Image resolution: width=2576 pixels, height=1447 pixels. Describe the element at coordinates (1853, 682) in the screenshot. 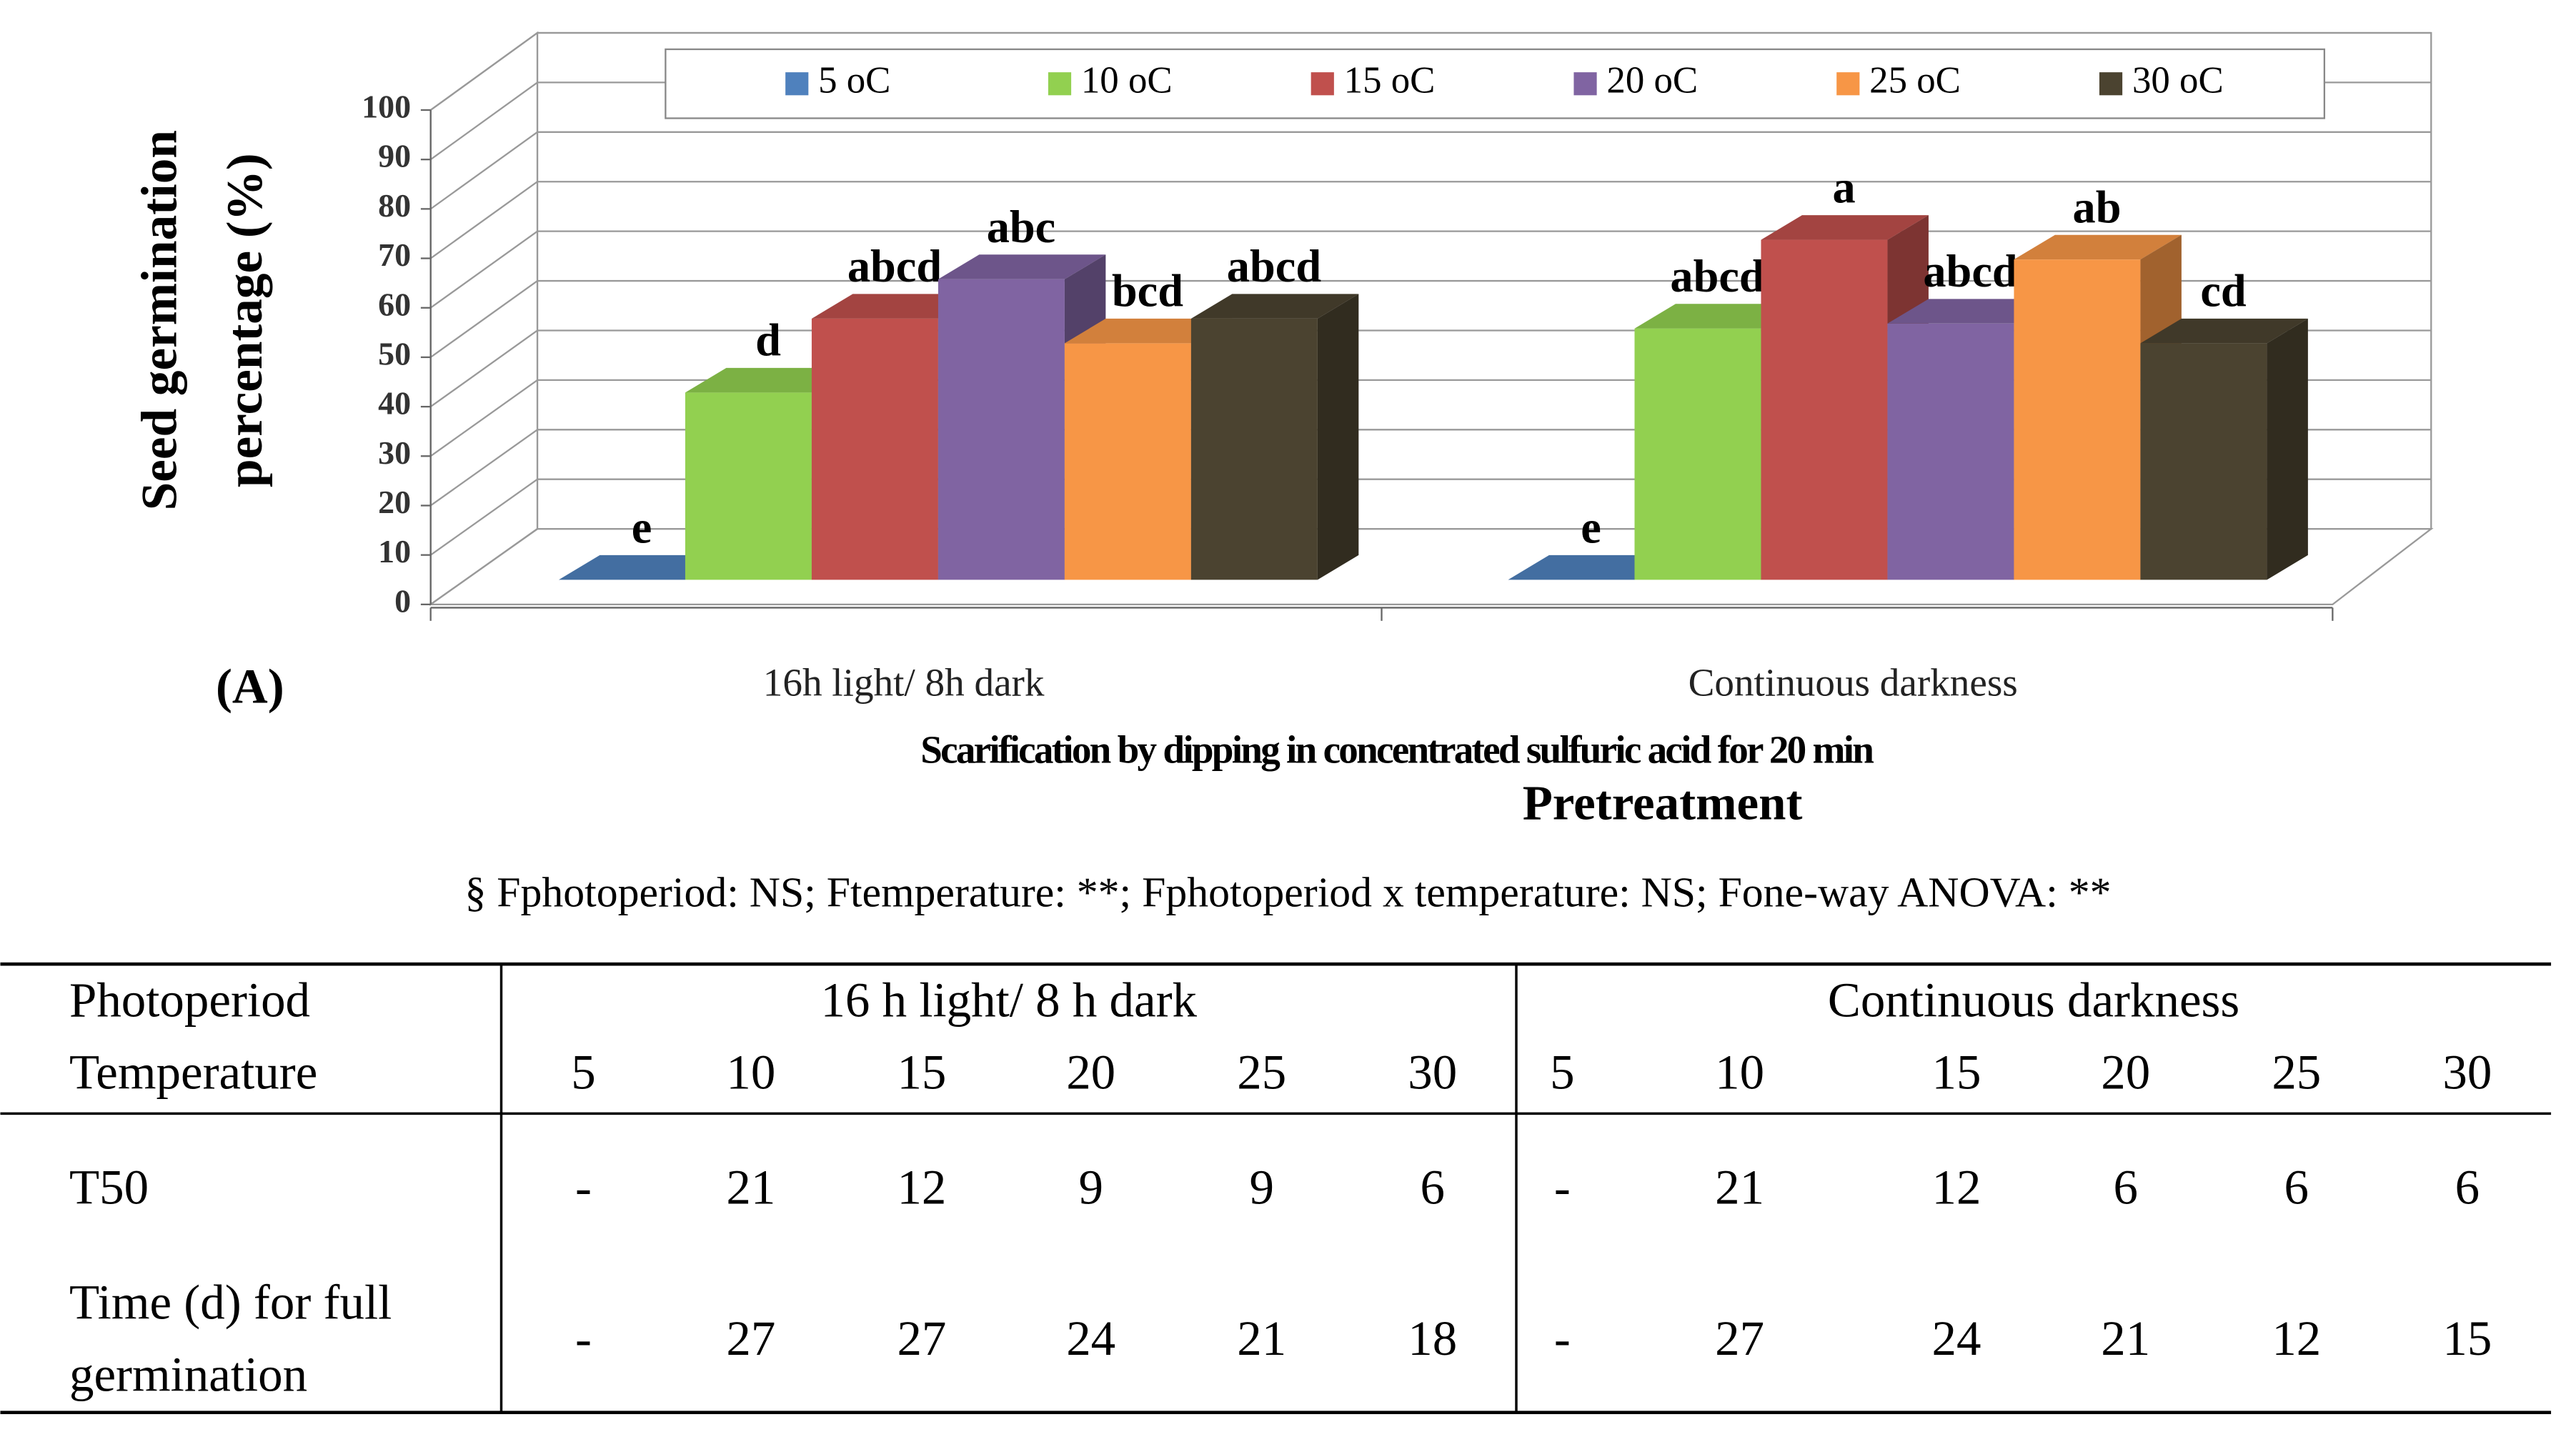

I see `x-tick-label: Continuous darkness` at that location.